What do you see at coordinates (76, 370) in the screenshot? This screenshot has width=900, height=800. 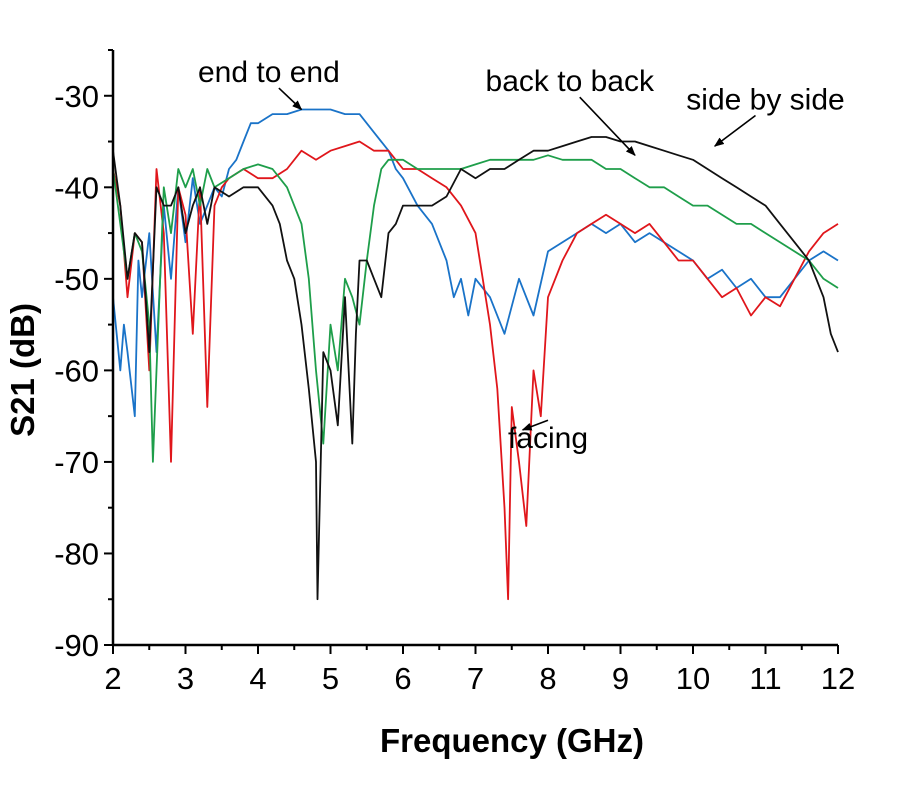 I see `y-tick-label: -60` at bounding box center [76, 370].